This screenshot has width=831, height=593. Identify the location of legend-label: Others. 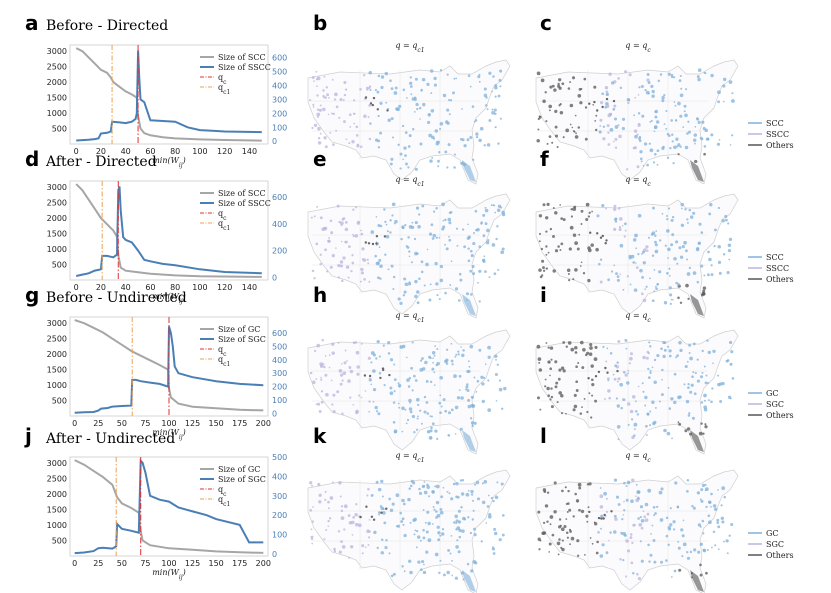
(780, 555).